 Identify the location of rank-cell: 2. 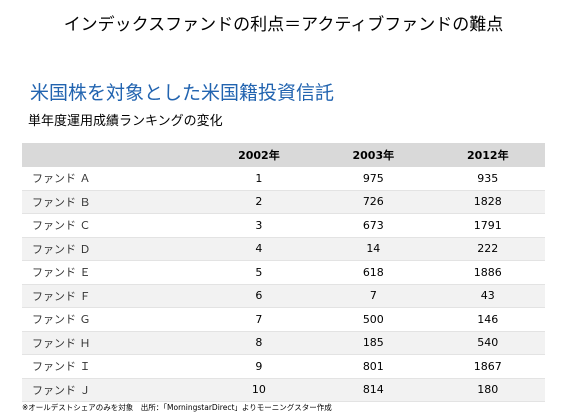
(259, 202).